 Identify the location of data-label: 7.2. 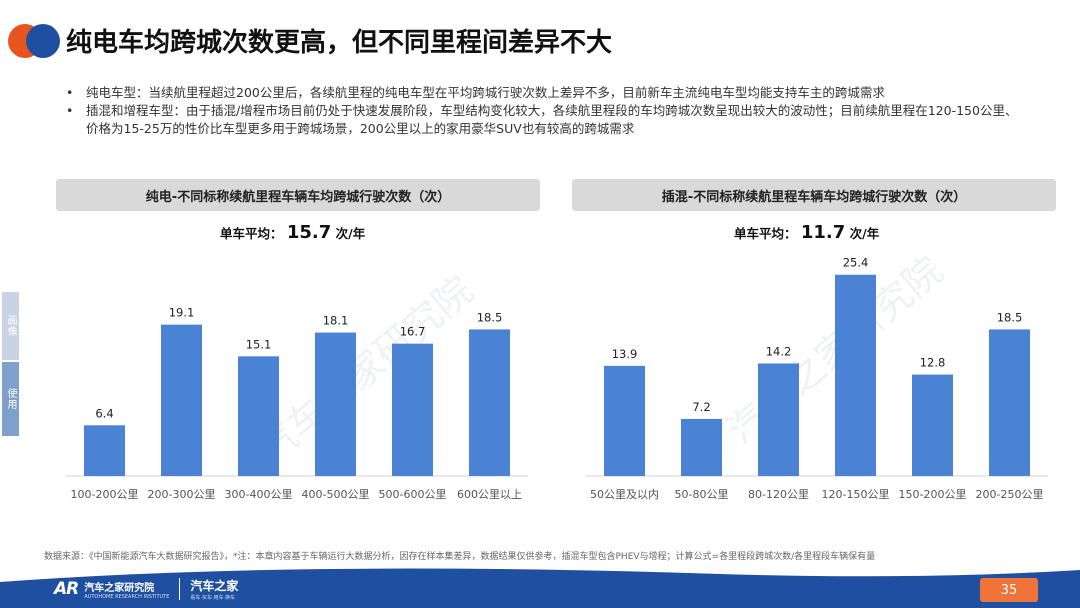
(701, 407).